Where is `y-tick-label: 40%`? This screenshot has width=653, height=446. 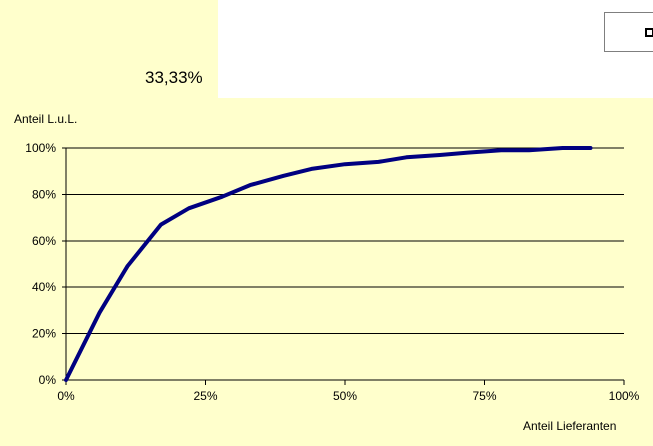 y-tick-label: 40% is located at coordinates (44, 287).